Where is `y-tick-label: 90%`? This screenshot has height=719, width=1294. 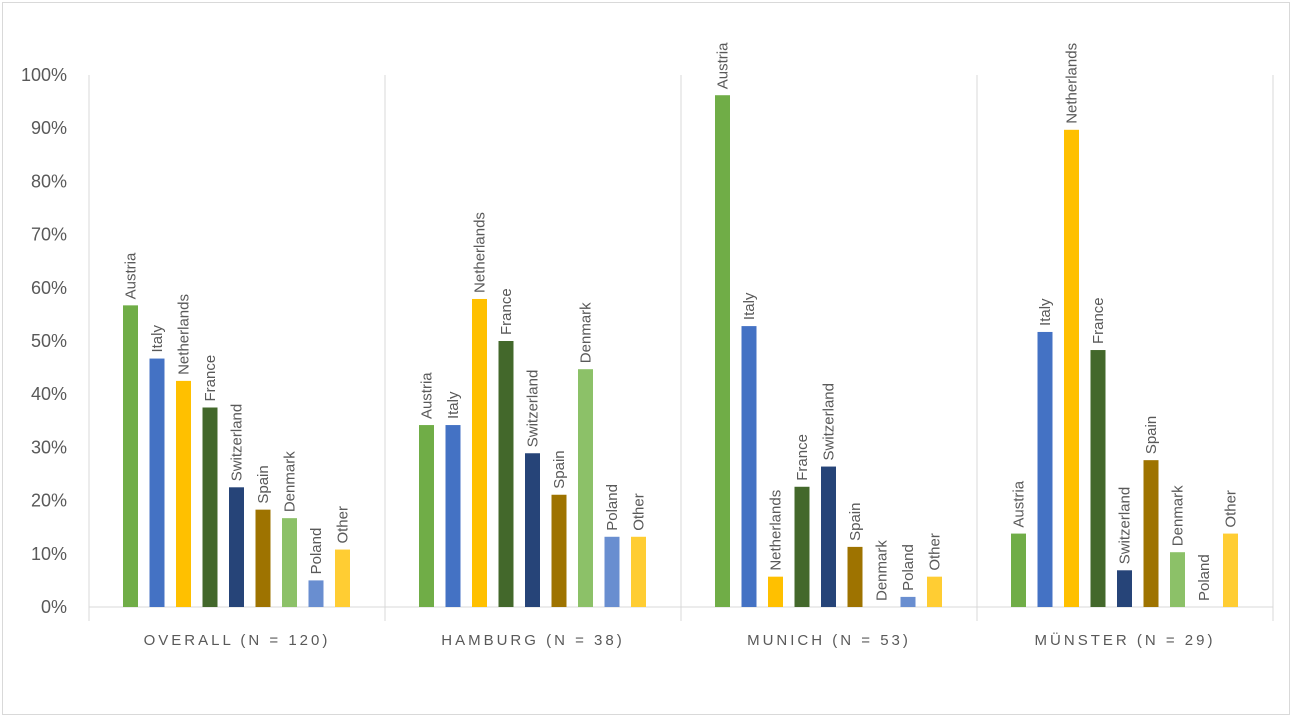
y-tick-label: 90% is located at coordinates (49, 128).